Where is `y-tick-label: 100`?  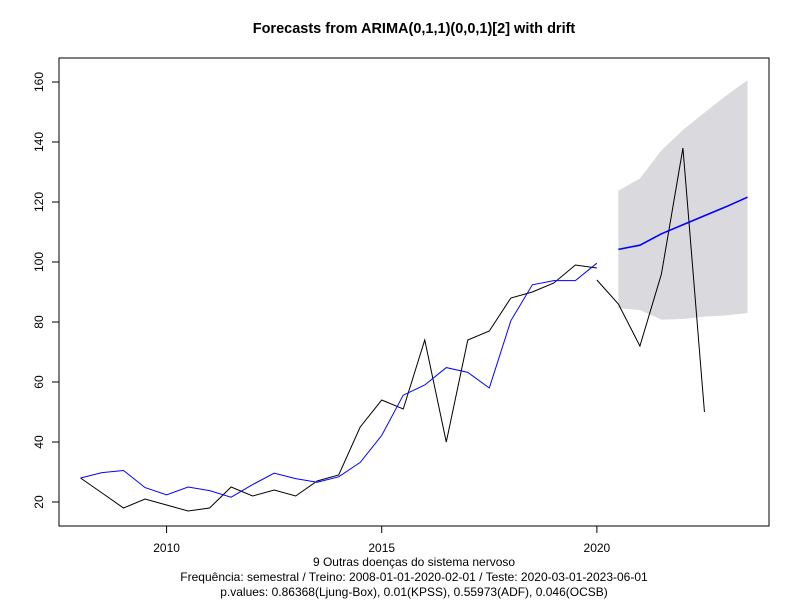
y-tick-label: 100 is located at coordinates (39, 262).